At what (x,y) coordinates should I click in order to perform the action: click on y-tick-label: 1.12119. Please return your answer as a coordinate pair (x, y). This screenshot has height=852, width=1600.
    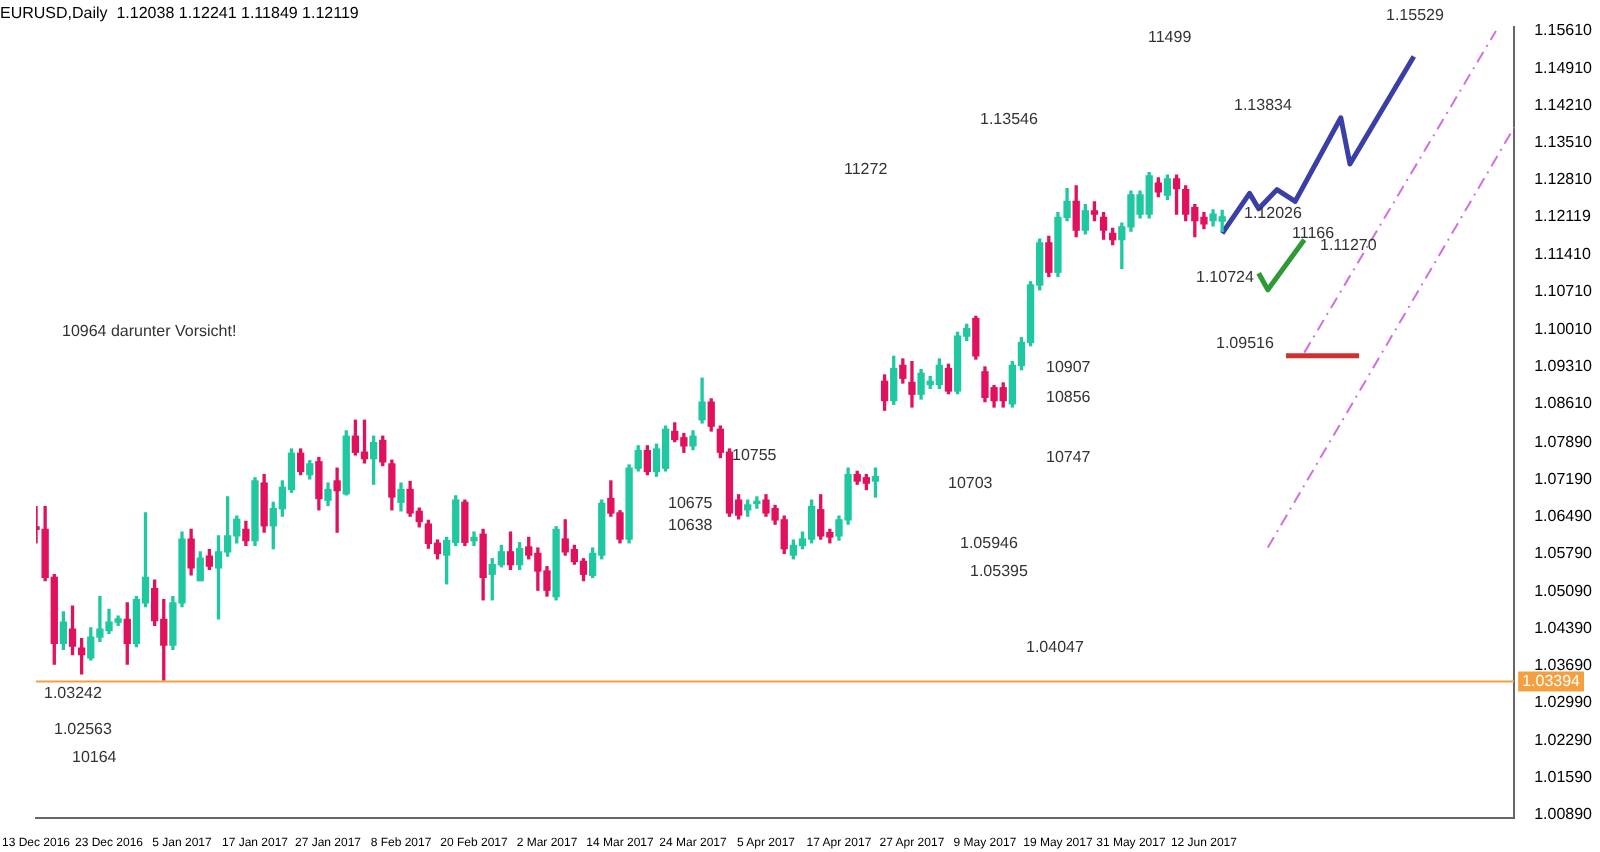
    Looking at the image, I should click on (1563, 216).